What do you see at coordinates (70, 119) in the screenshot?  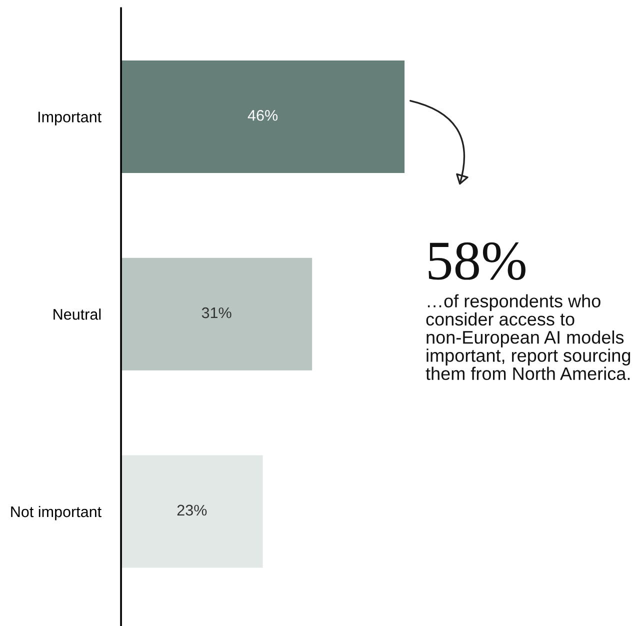 I see `y-tick-label: Important` at bounding box center [70, 119].